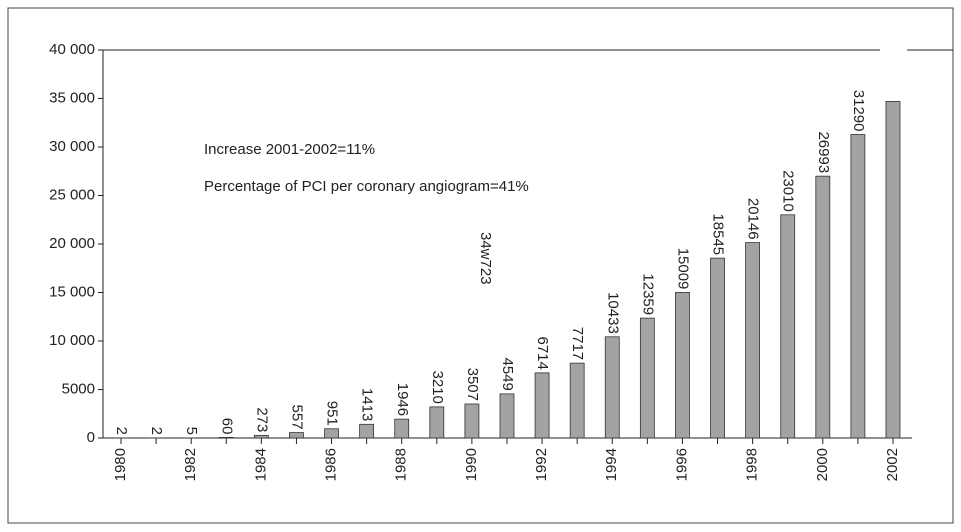  What do you see at coordinates (401, 464) in the screenshot?
I see `x-tick-label: 1988` at bounding box center [401, 464].